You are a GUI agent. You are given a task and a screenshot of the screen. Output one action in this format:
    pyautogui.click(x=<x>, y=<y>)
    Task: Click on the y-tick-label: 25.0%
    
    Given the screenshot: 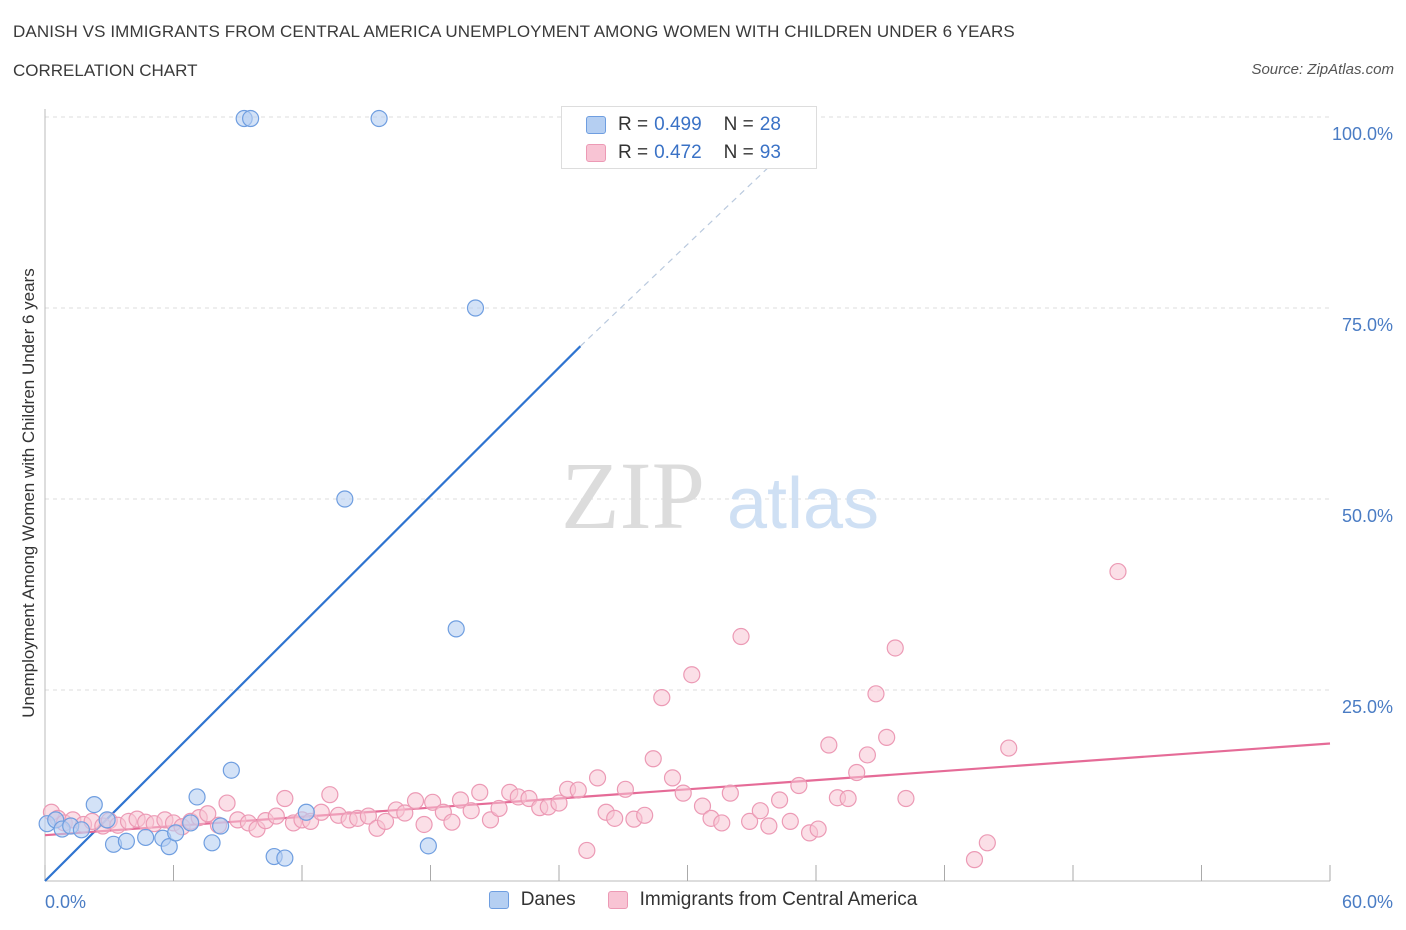 What is the action you would take?
    pyautogui.click(x=1367, y=707)
    